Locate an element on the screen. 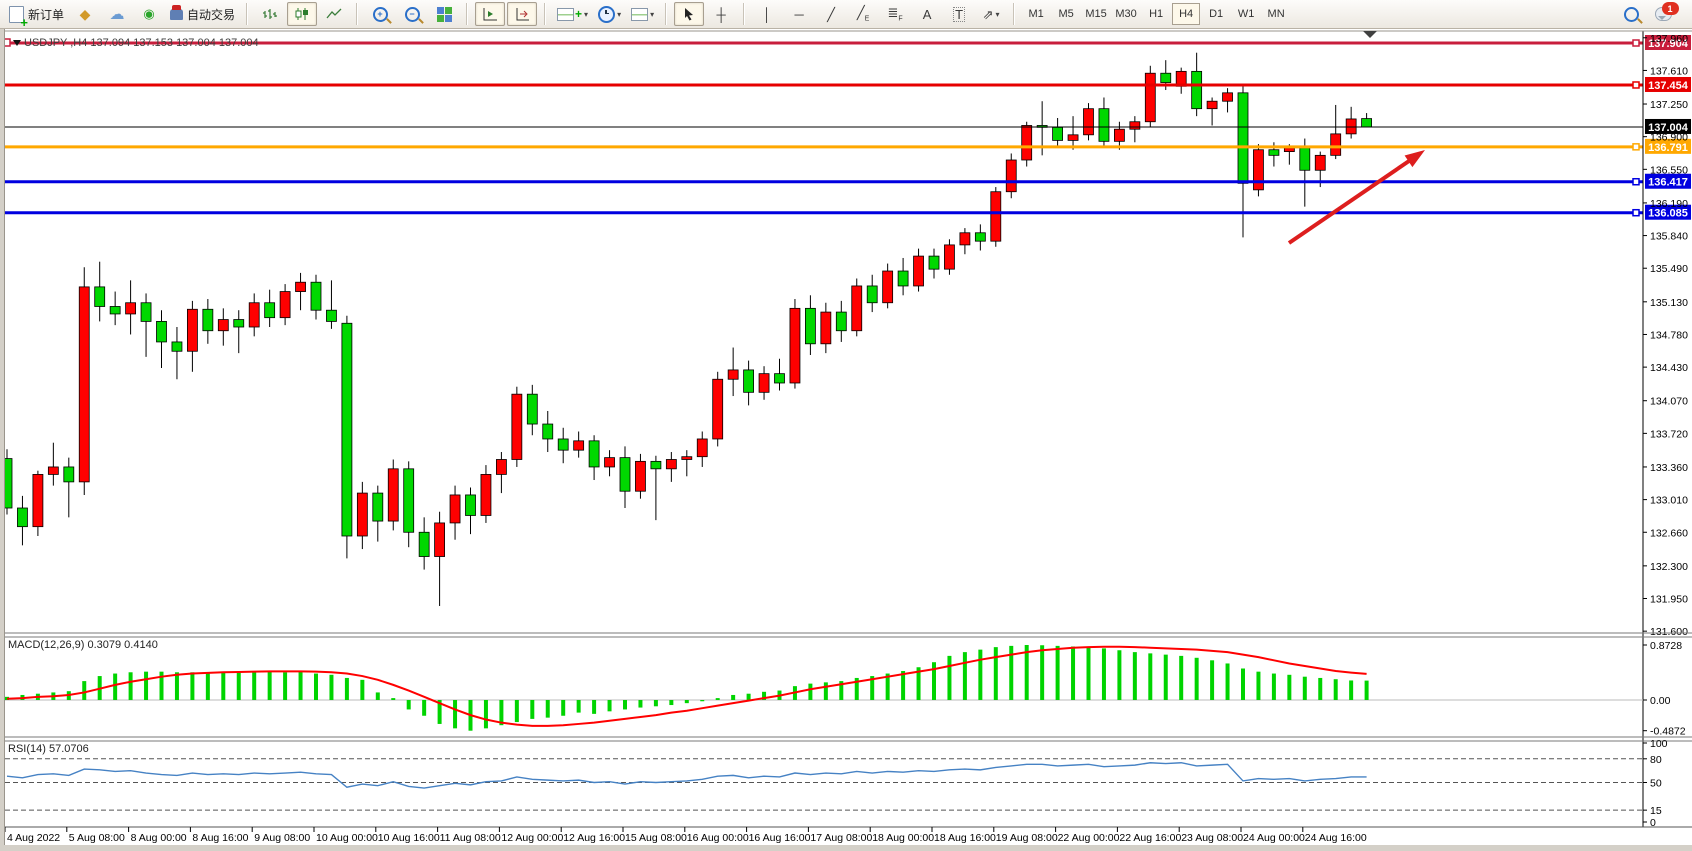 Image resolution: width=1692 pixels, height=851 pixels. arrows-tool-button: ⇗ ▾ is located at coordinates (991, 14).